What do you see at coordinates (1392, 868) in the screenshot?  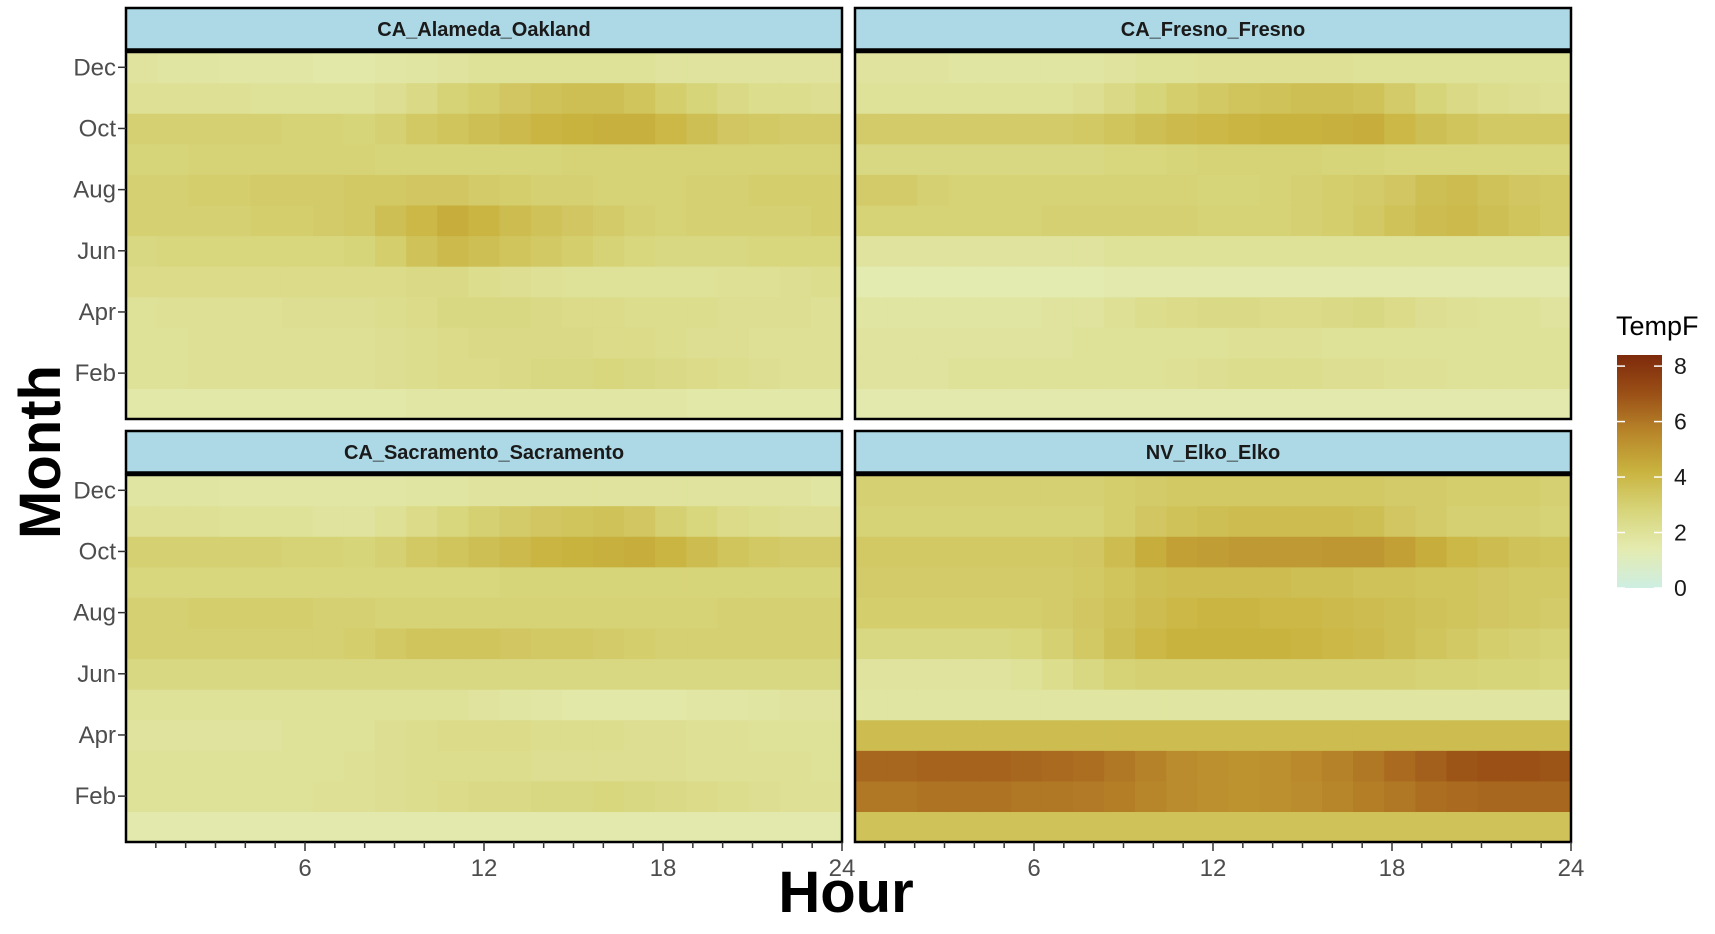 I see `x-tick-label: 18` at bounding box center [1392, 868].